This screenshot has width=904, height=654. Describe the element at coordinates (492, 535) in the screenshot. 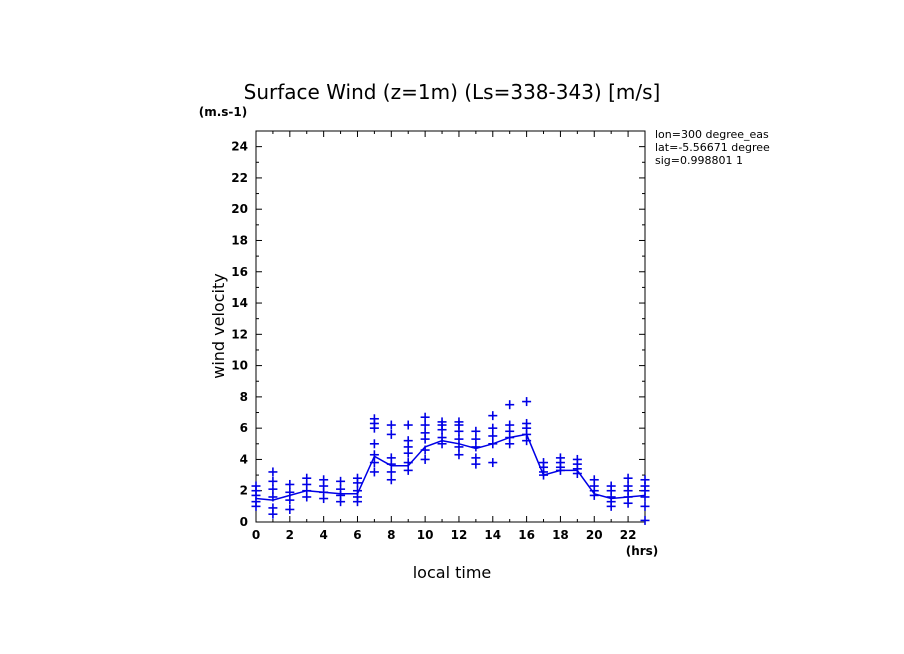

I see `x-tick-label: 14` at that location.